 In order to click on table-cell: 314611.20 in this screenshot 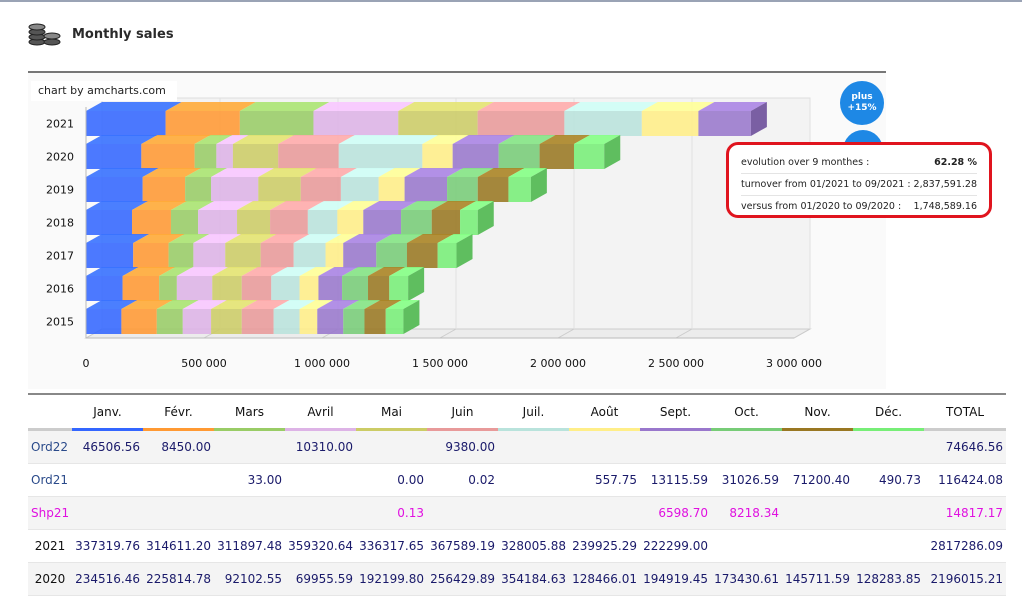, I will do `click(178, 546)`.